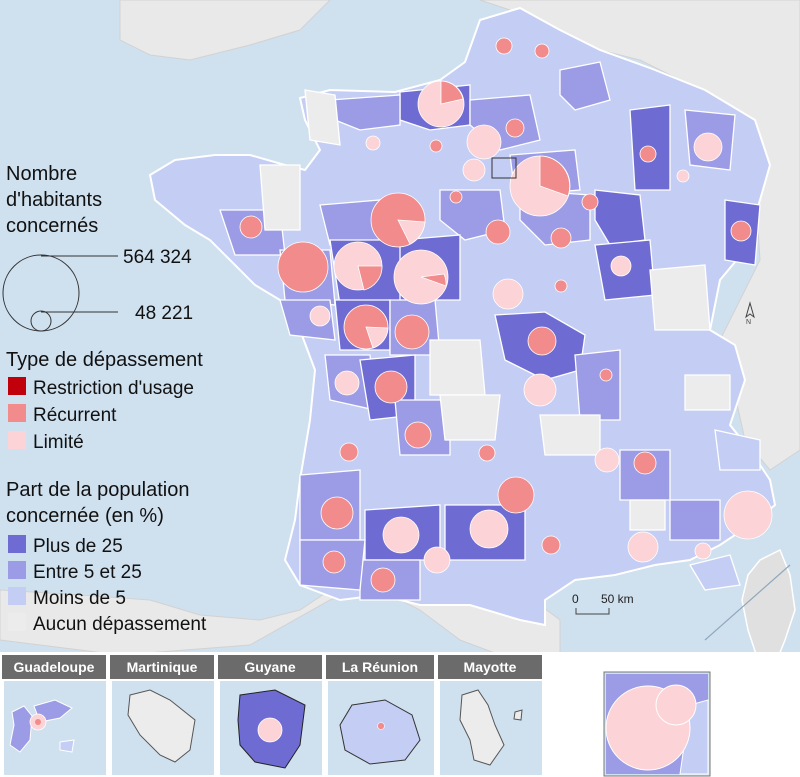  Describe the element at coordinates (437, 560) in the screenshot. I see `circle-aude` at that location.